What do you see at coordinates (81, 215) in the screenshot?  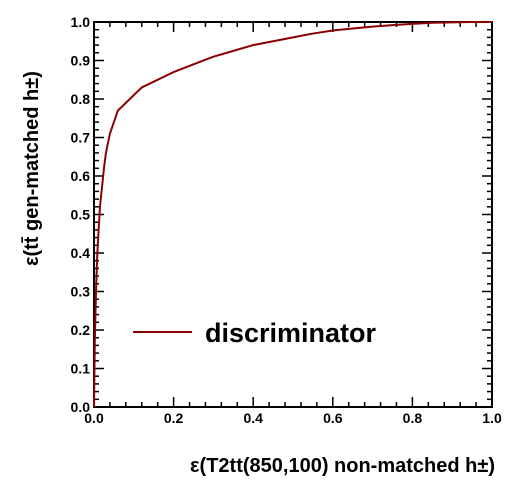 I see `y-tick-label: 0.5` at bounding box center [81, 215].